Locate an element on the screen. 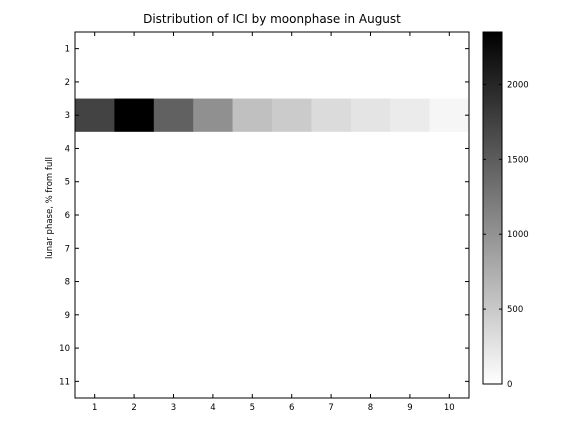 Image resolution: width=576 pixels, height=432 pixels. colorbar-tick-label: 0 is located at coordinates (509, 385).